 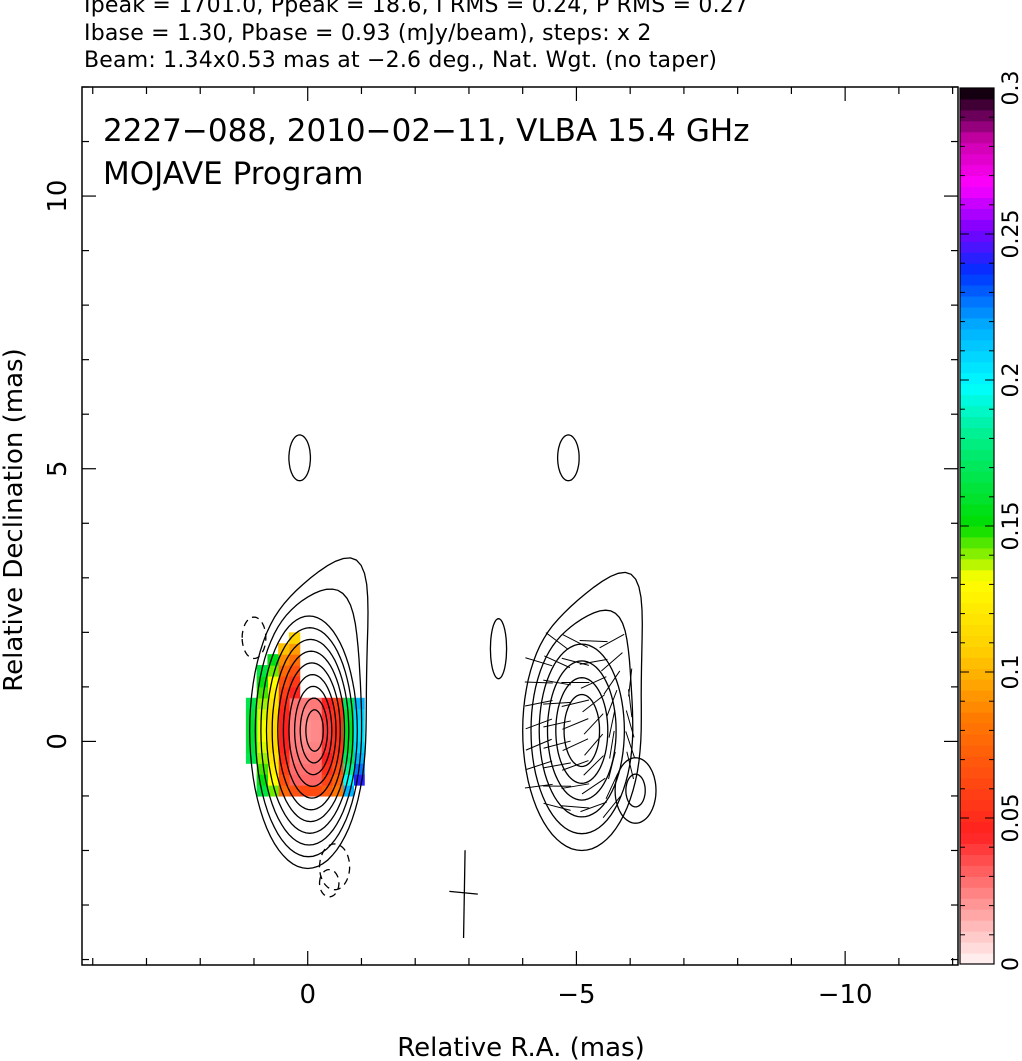 I want to click on y-tick-label: 5, so click(x=58, y=468).